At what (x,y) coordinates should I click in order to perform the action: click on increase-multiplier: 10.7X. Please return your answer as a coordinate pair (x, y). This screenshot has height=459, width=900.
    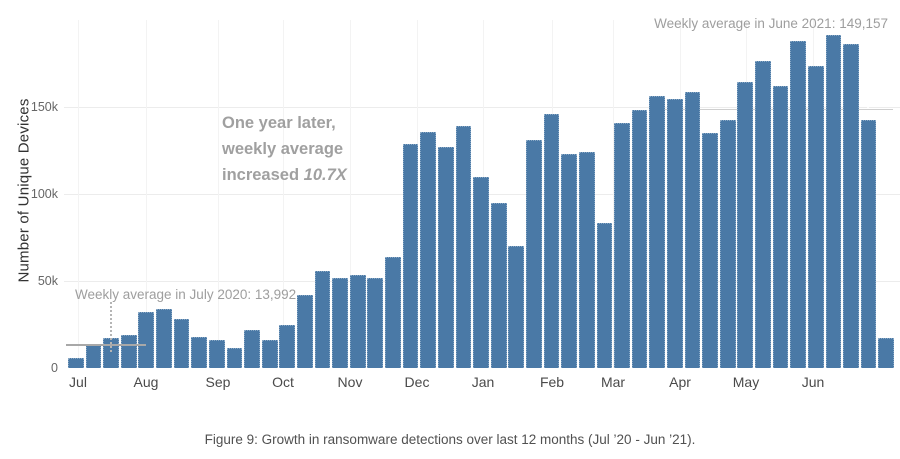
    Looking at the image, I should click on (325, 175).